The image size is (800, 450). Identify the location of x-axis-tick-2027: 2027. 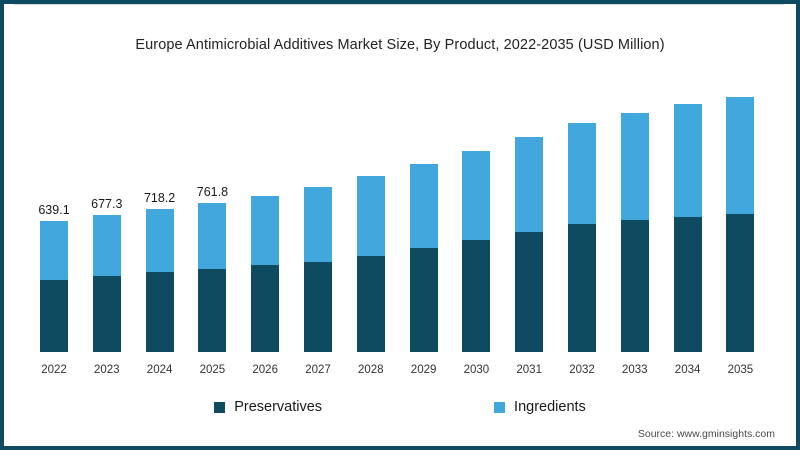
(318, 370).